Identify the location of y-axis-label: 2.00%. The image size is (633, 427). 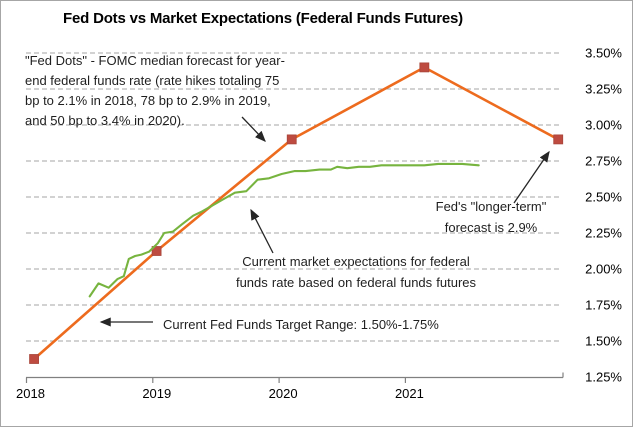
(603, 269).